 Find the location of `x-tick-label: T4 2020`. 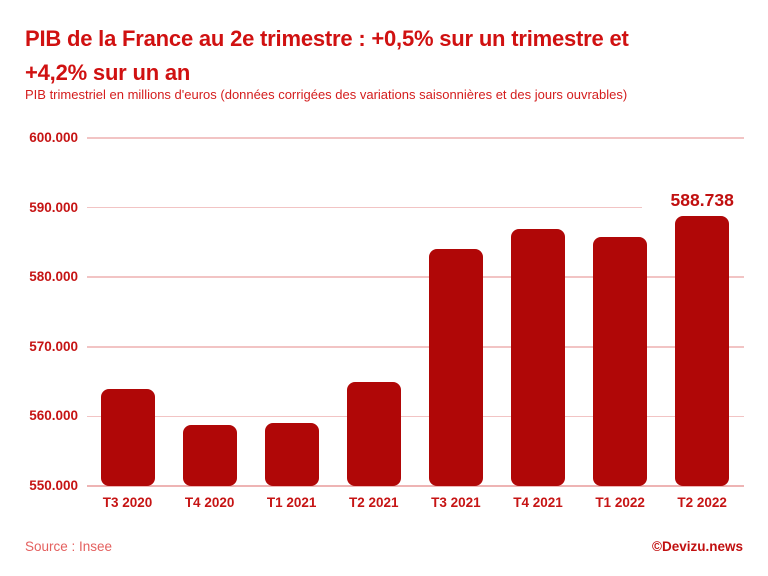

x-tick-label: T4 2020 is located at coordinates (209, 502).